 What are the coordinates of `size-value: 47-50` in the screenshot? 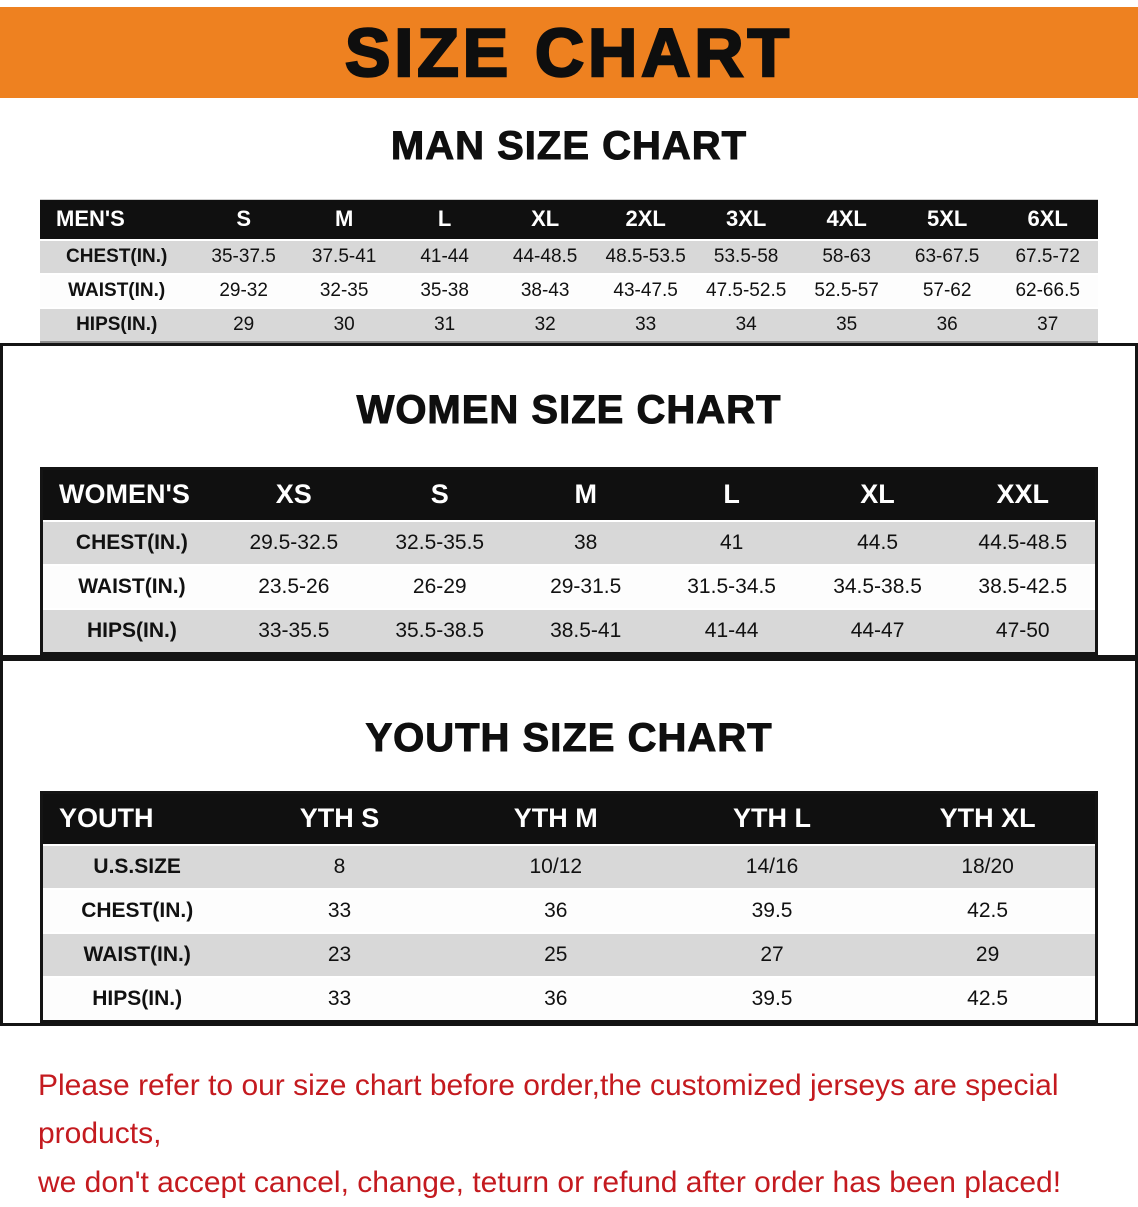 It's located at (1024, 631).